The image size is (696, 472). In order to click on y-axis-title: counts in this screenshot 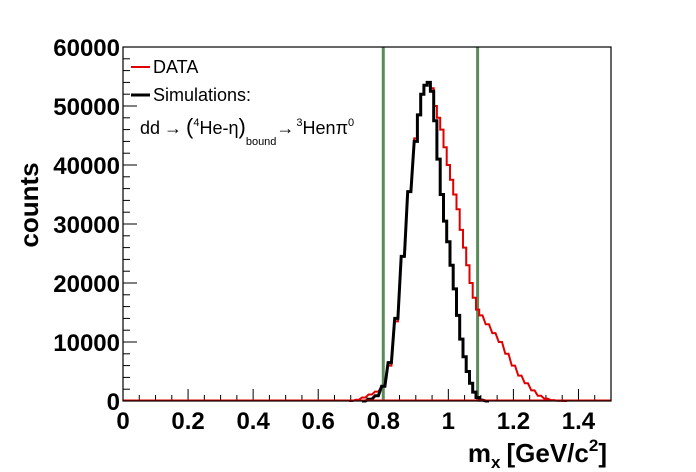, I will do `click(29, 204)`.